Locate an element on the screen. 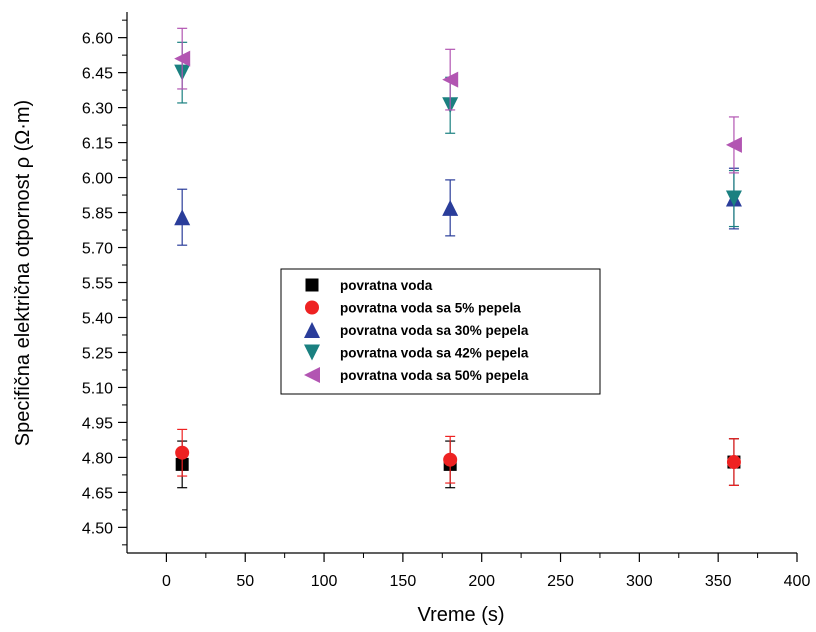  y-tick-label: 4.80 is located at coordinates (97, 458).